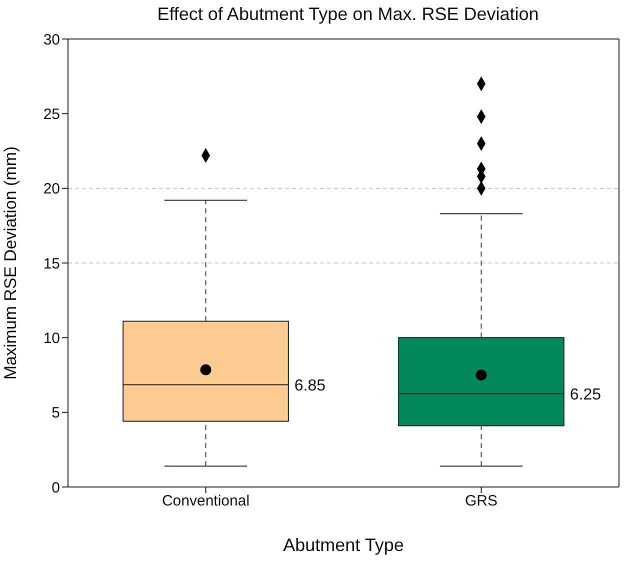  I want to click on annotation: 6.85, so click(310, 385).